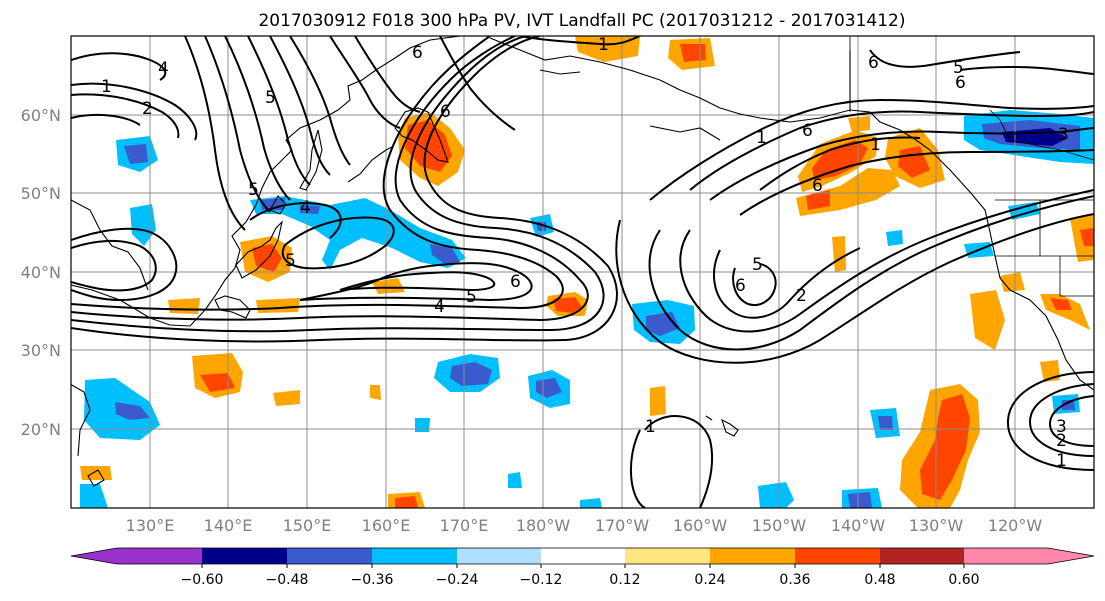 Image resolution: width=1105 pixels, height=601 pixels. What do you see at coordinates (700, 525) in the screenshot?
I see `lon-label: 160°W` at bounding box center [700, 525].